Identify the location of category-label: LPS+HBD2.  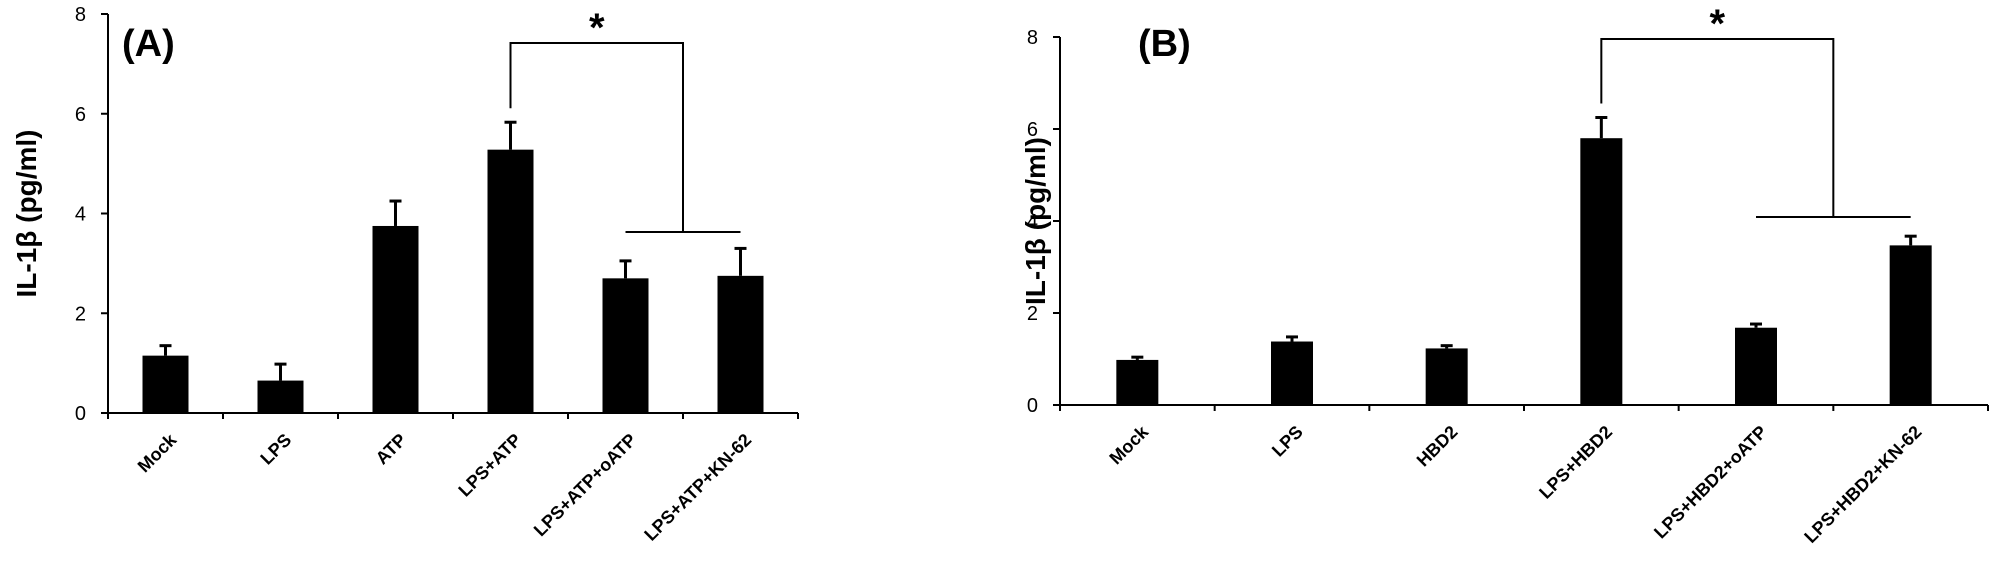
(1575, 462).